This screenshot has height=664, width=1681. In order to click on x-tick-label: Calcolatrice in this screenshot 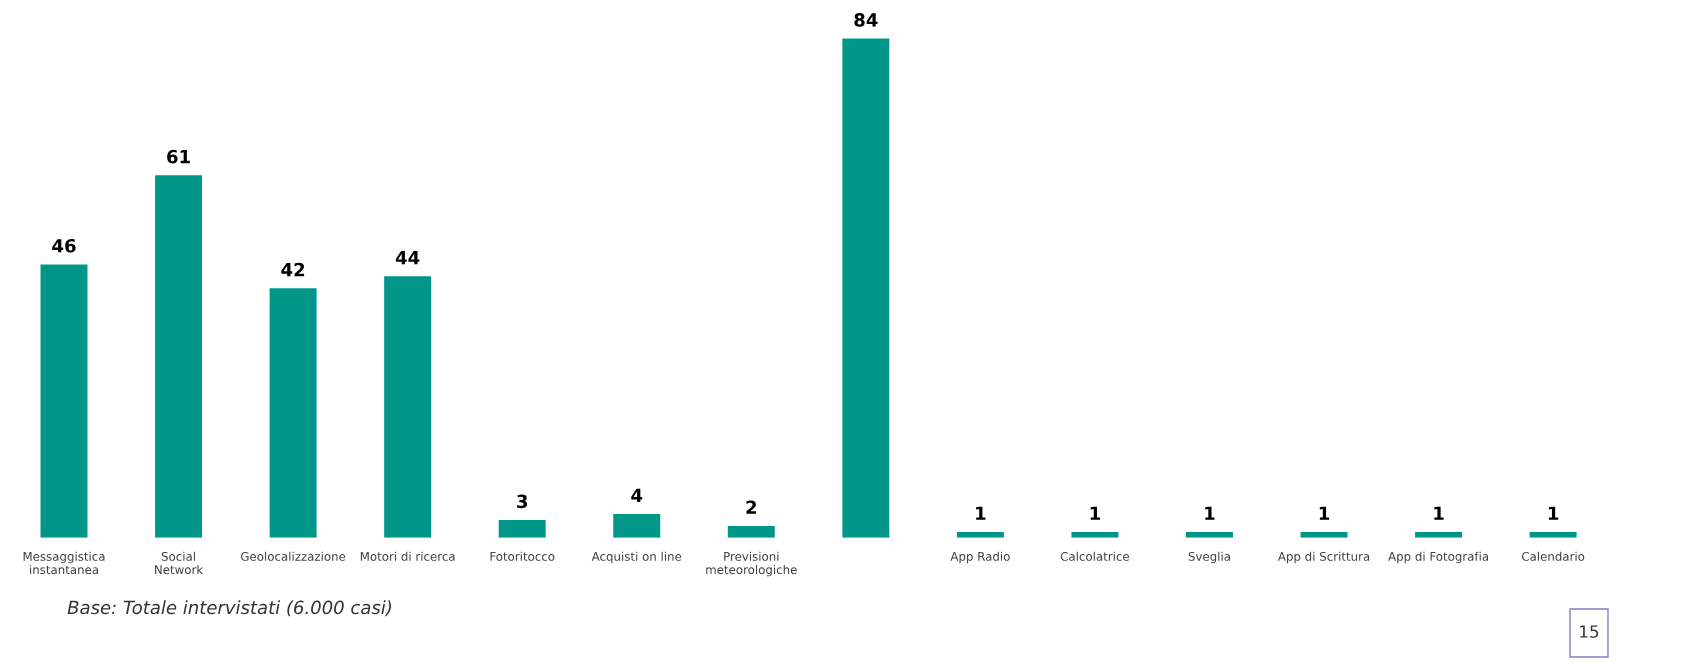, I will do `click(1095, 556)`.